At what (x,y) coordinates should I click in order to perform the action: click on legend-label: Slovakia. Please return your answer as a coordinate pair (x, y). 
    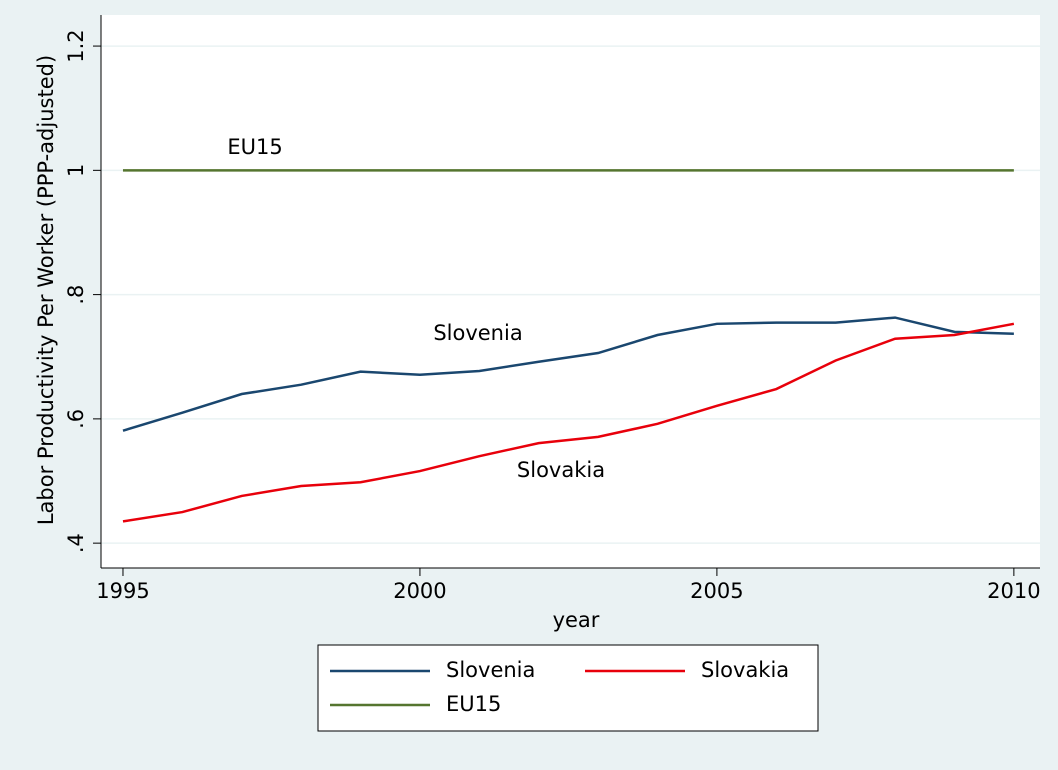
    Looking at the image, I should click on (745, 670).